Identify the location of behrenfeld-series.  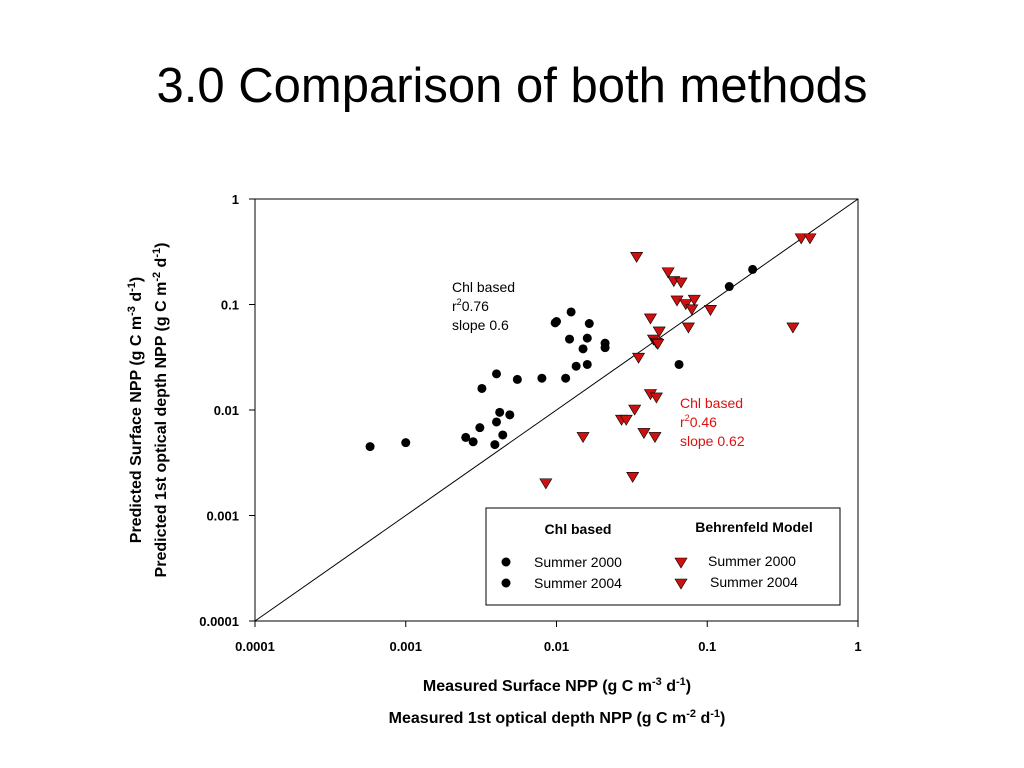
(678, 361).